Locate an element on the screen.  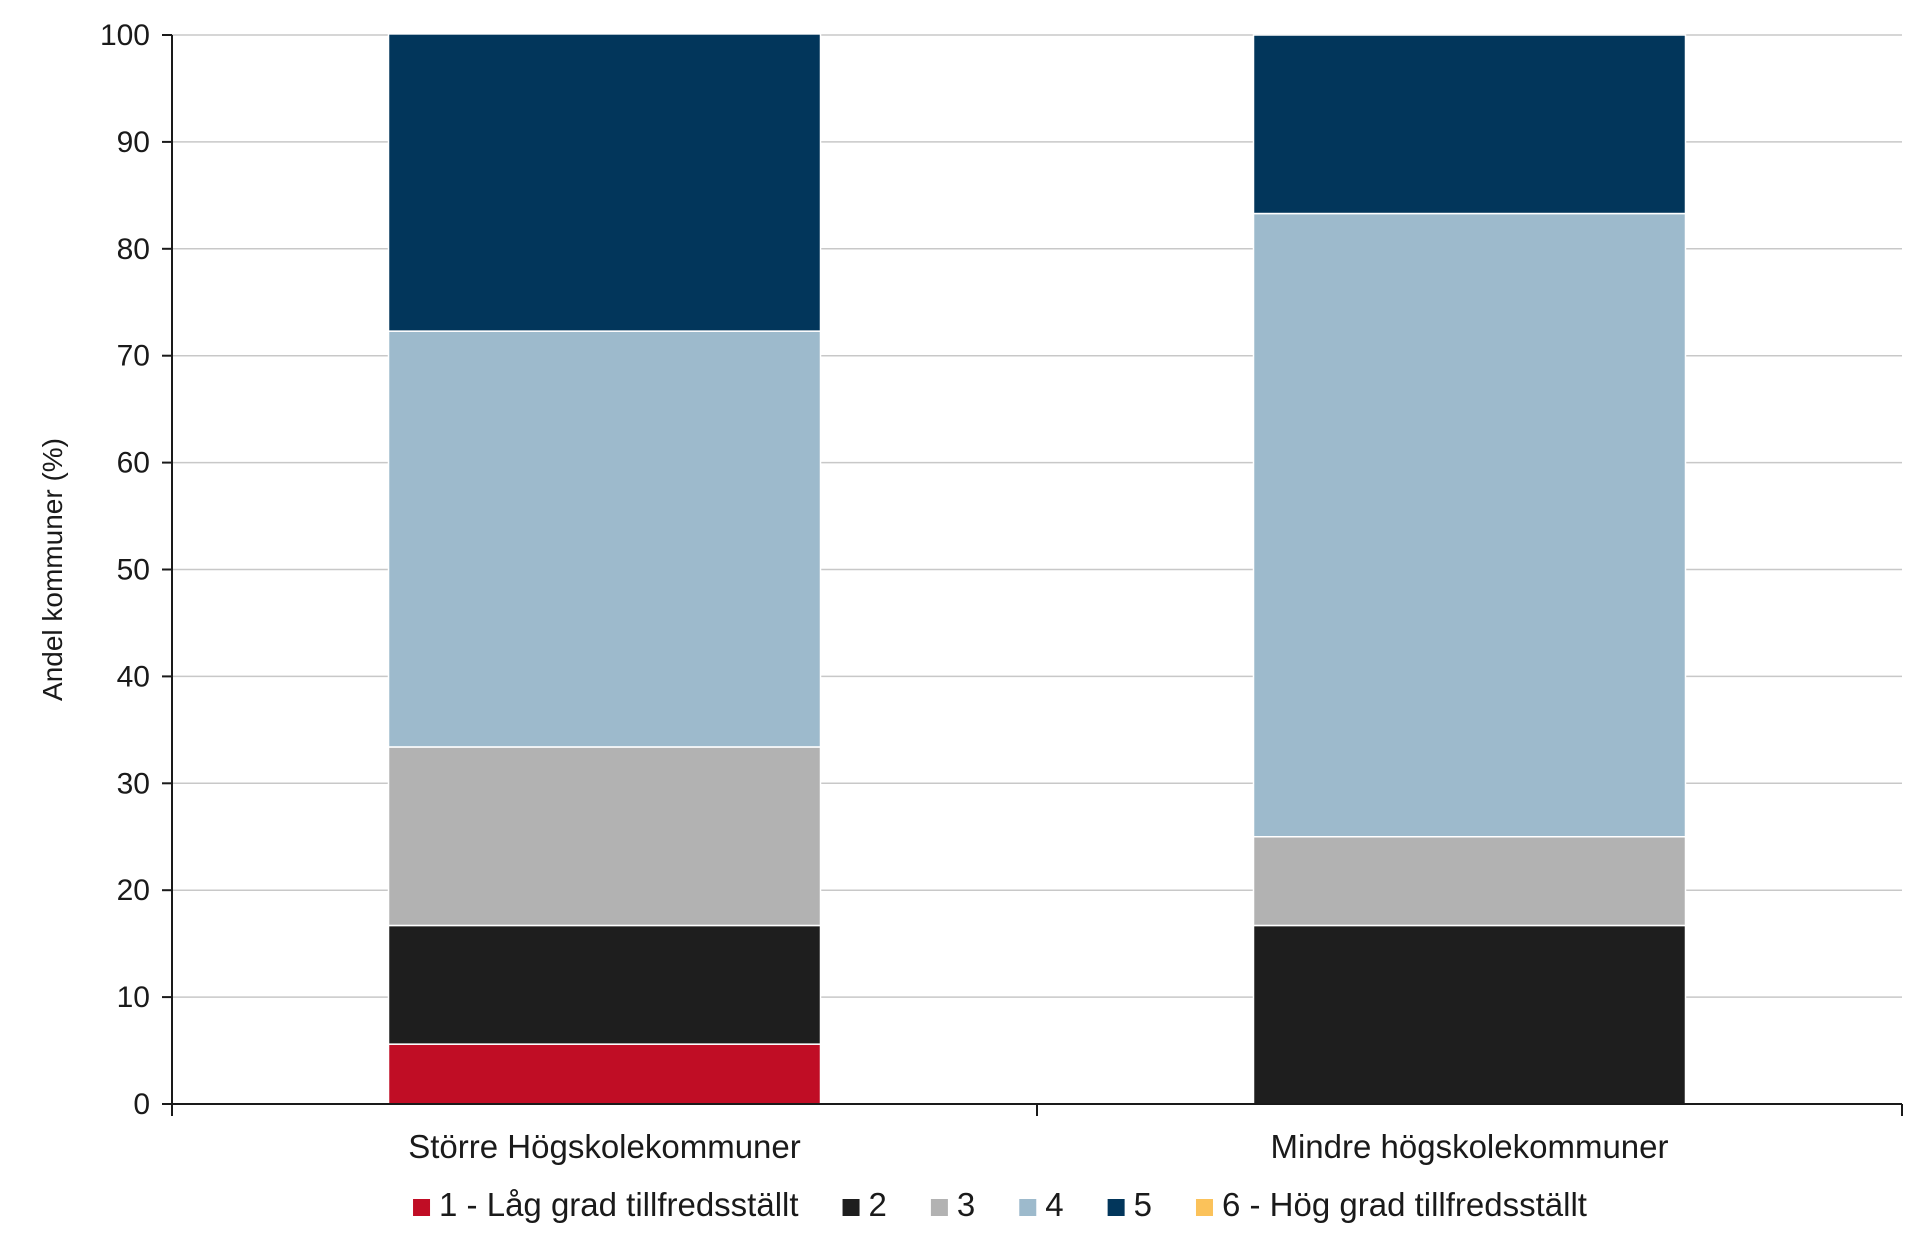
y-axis-title: Andel kommuner (%) is located at coordinates (52, 569).